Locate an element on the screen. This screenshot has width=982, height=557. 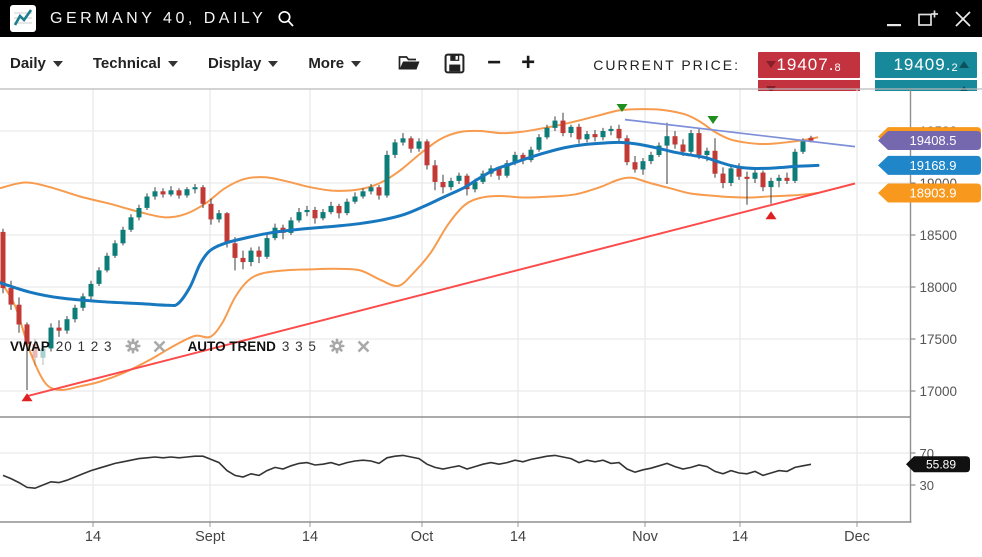
popout-button is located at coordinates (928, 19).